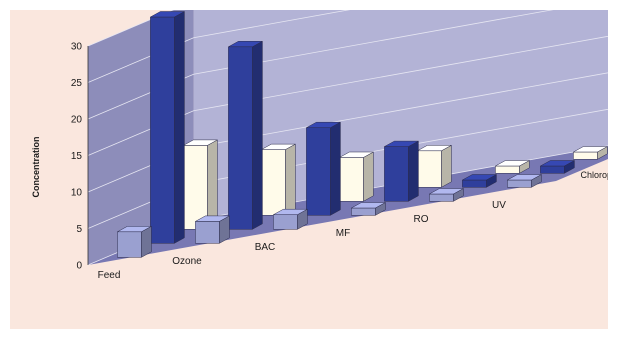 The image size is (619, 339). I want to click on y-tick-label: 10, so click(77, 193).